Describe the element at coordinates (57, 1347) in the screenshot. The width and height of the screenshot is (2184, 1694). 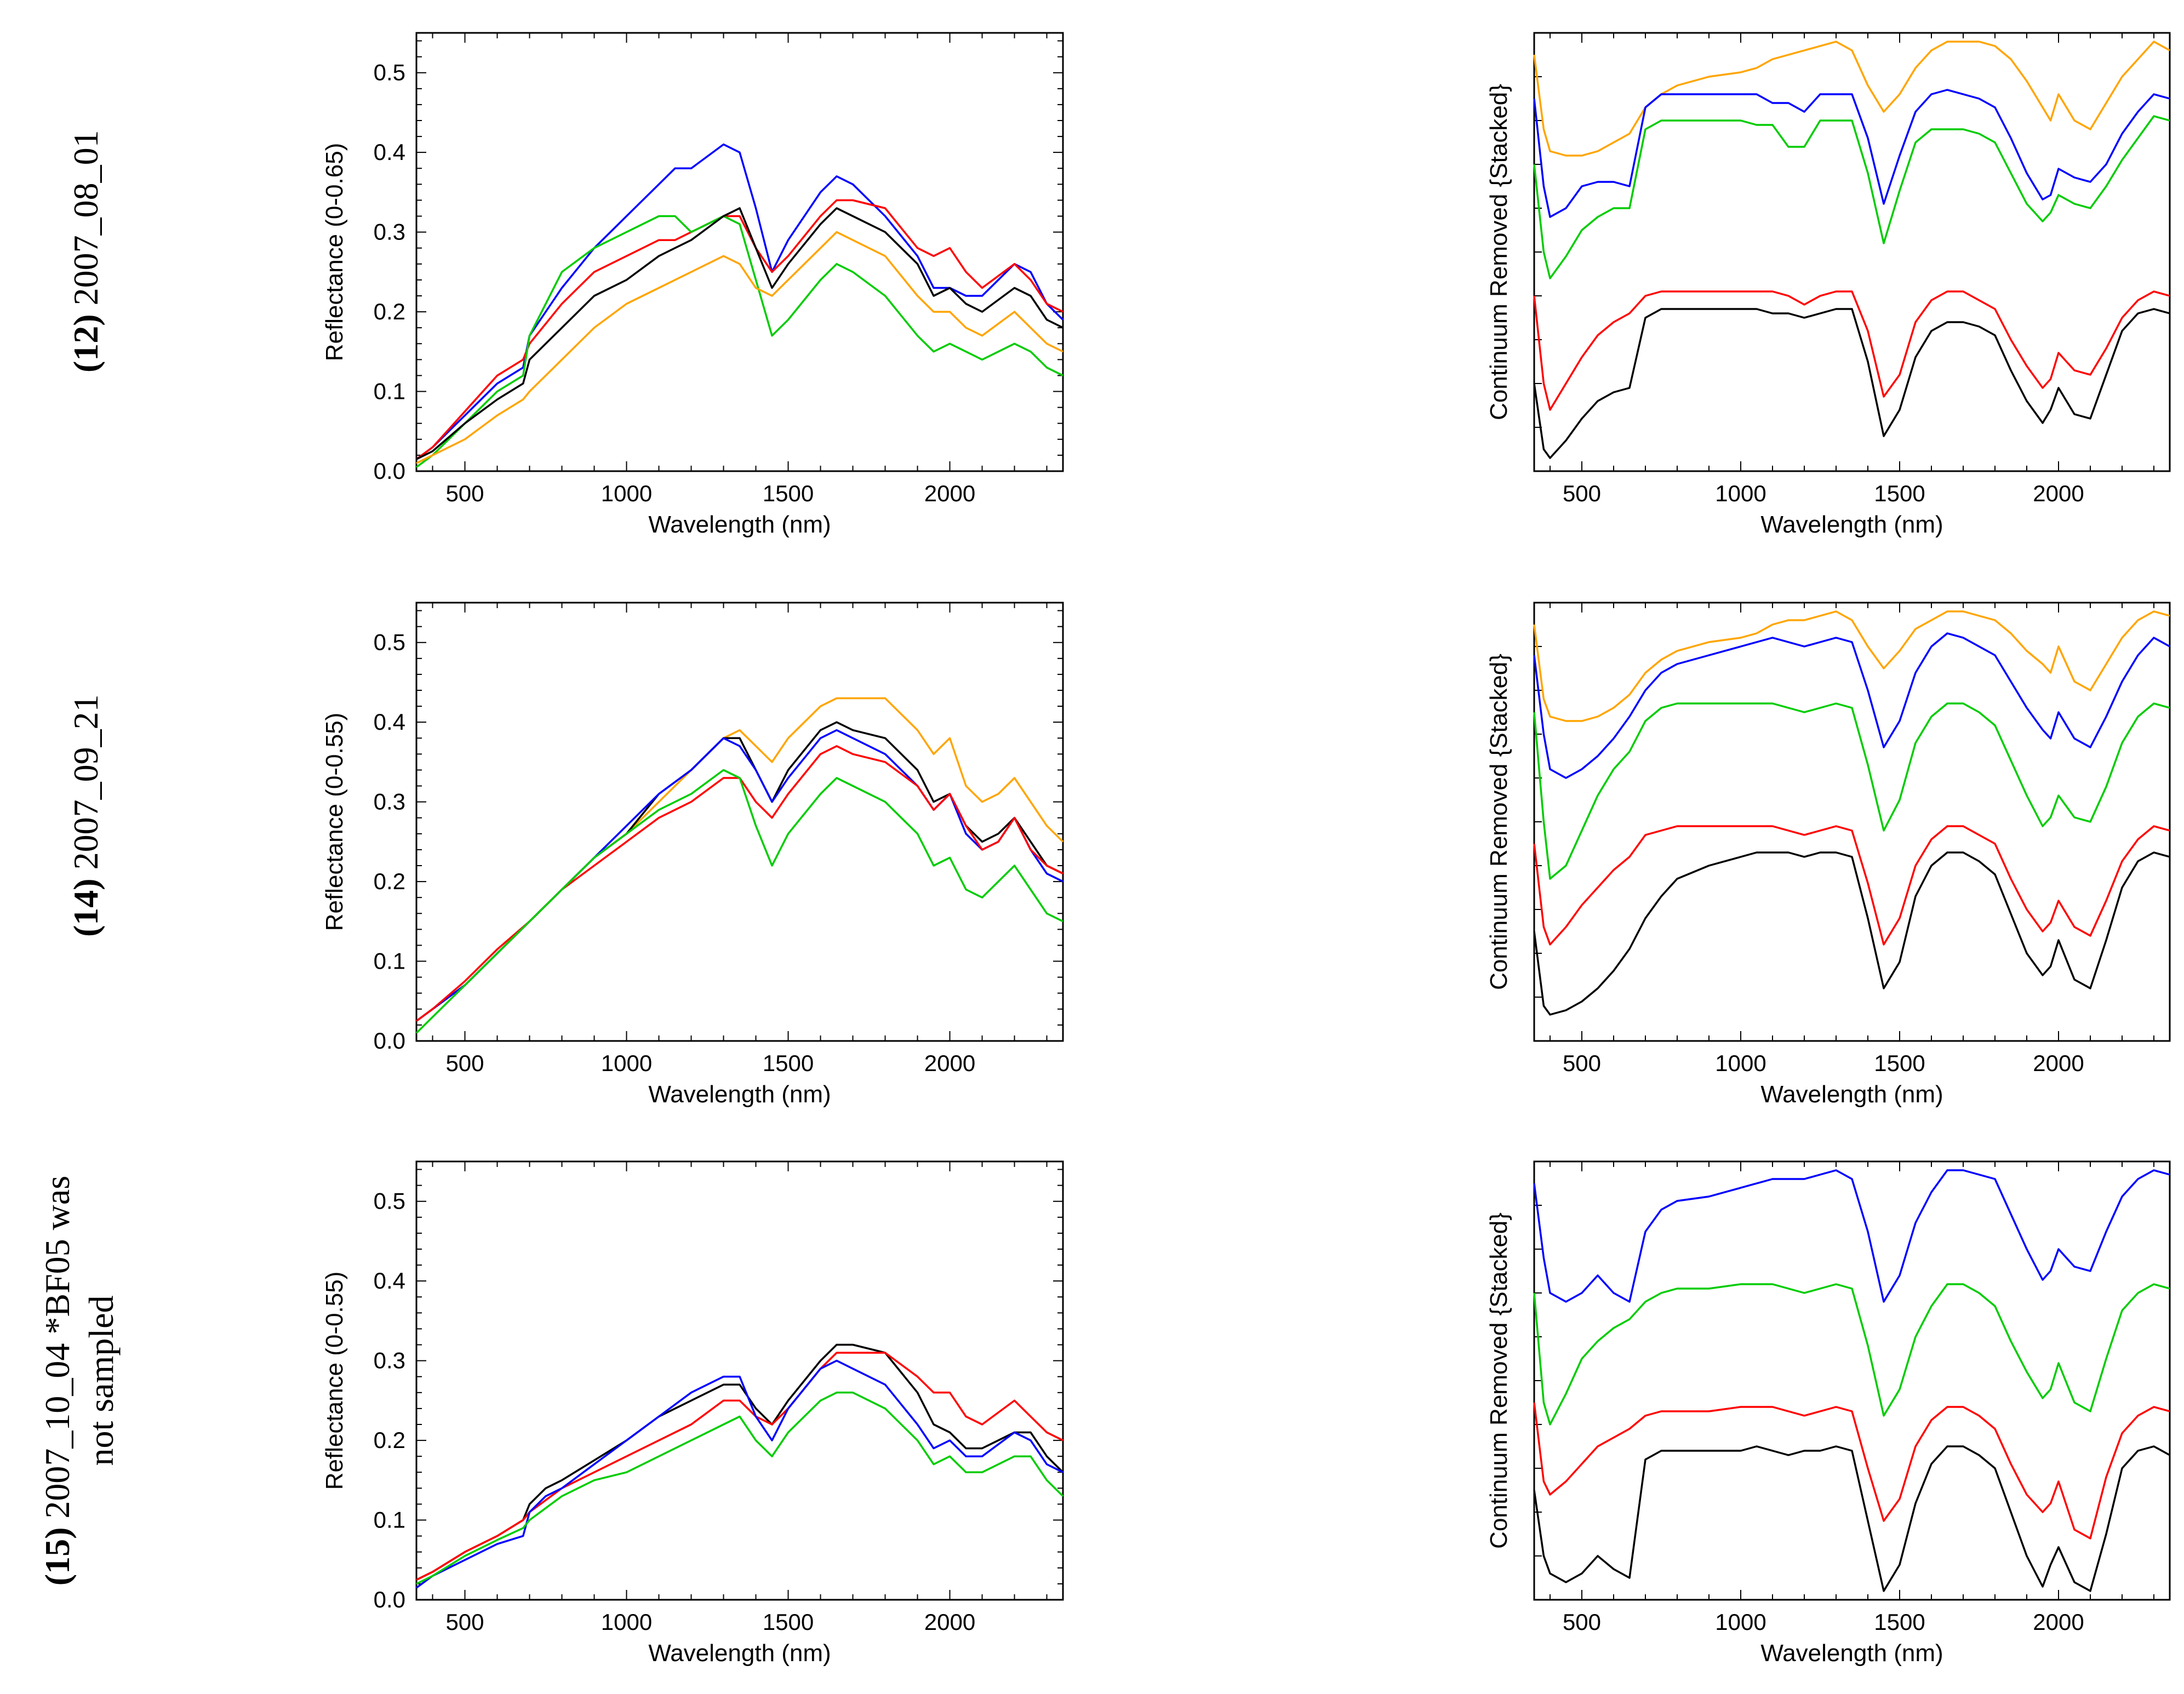
I see `row-label-15-text: 2007_10_04 *BF05 was` at that location.